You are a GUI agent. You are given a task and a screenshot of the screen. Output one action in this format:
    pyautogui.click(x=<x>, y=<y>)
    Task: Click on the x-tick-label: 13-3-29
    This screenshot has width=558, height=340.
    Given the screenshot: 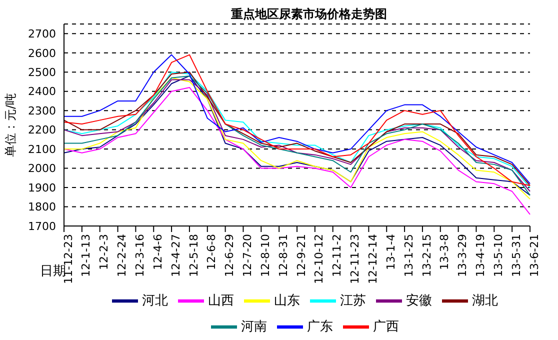 What is the action you would take?
    pyautogui.click(x=463, y=255)
    